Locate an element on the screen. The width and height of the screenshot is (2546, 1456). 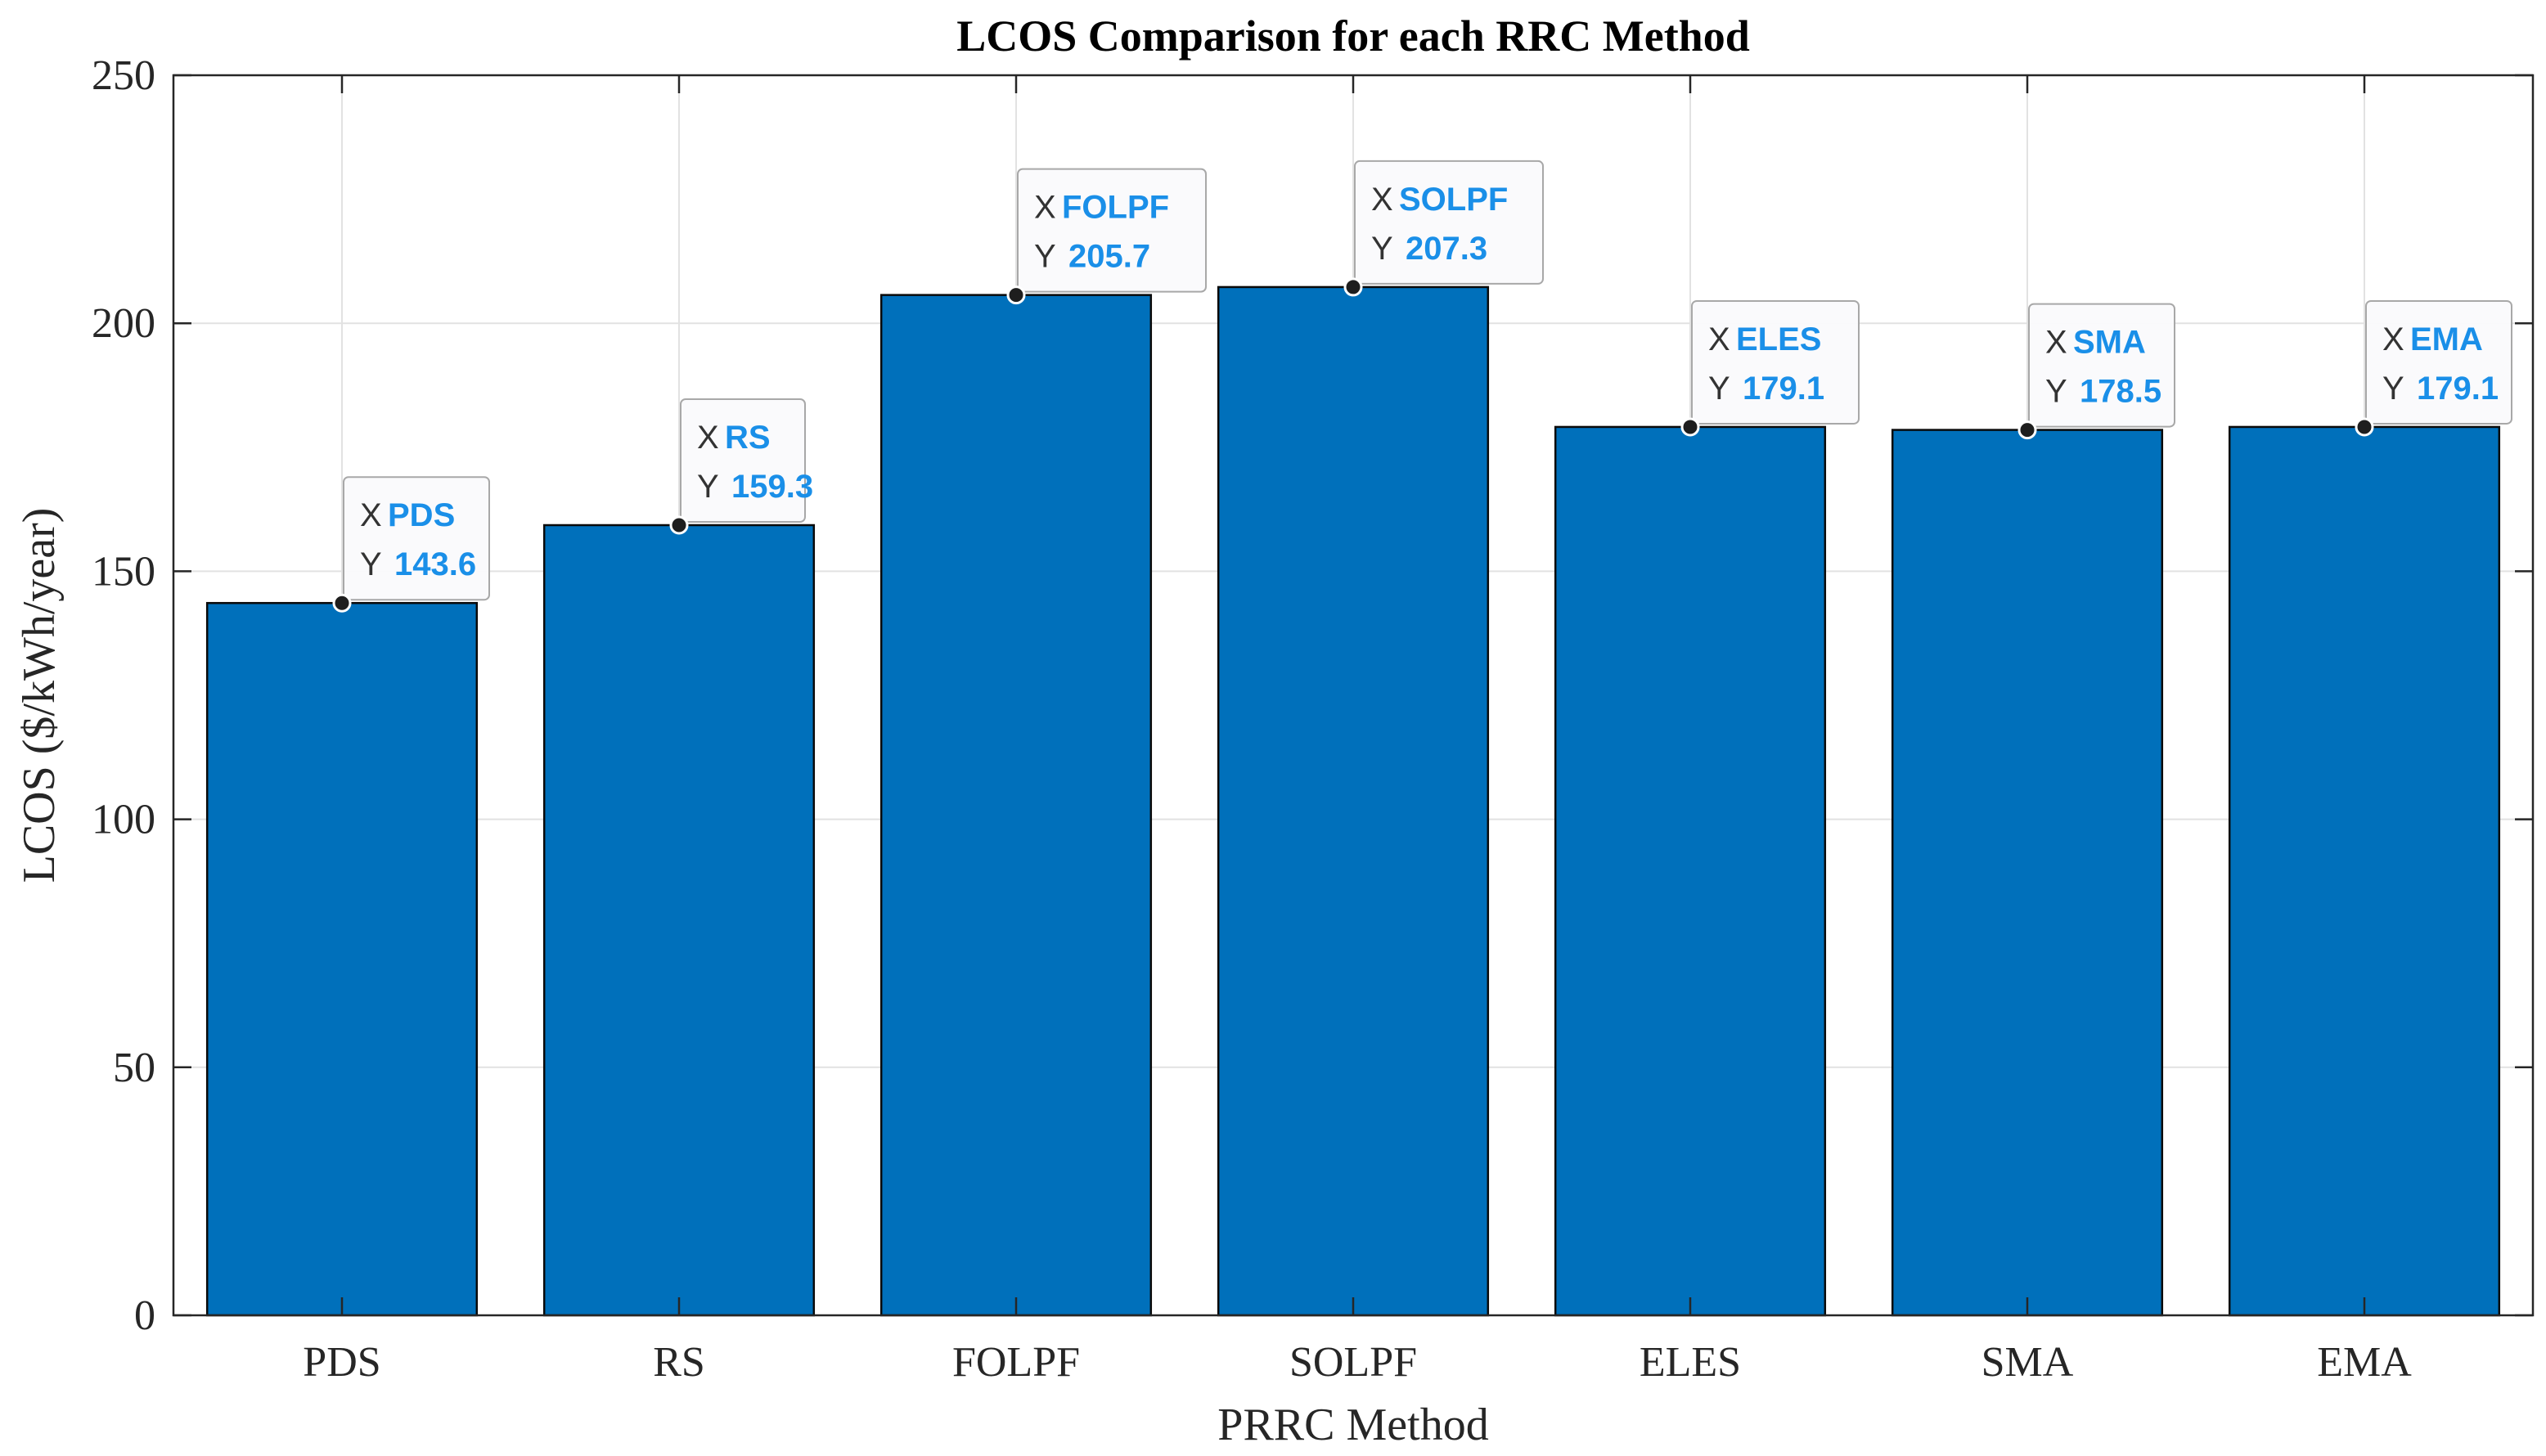
bar-pds is located at coordinates (342, 959).